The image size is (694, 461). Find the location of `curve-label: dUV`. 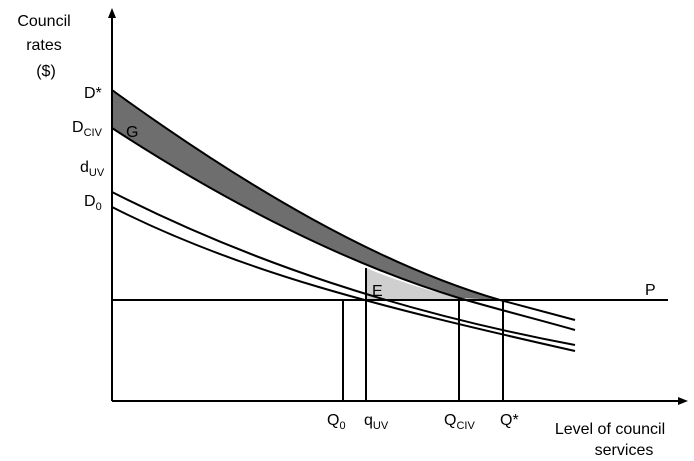

curve-label: dUV is located at coordinates (92, 169).